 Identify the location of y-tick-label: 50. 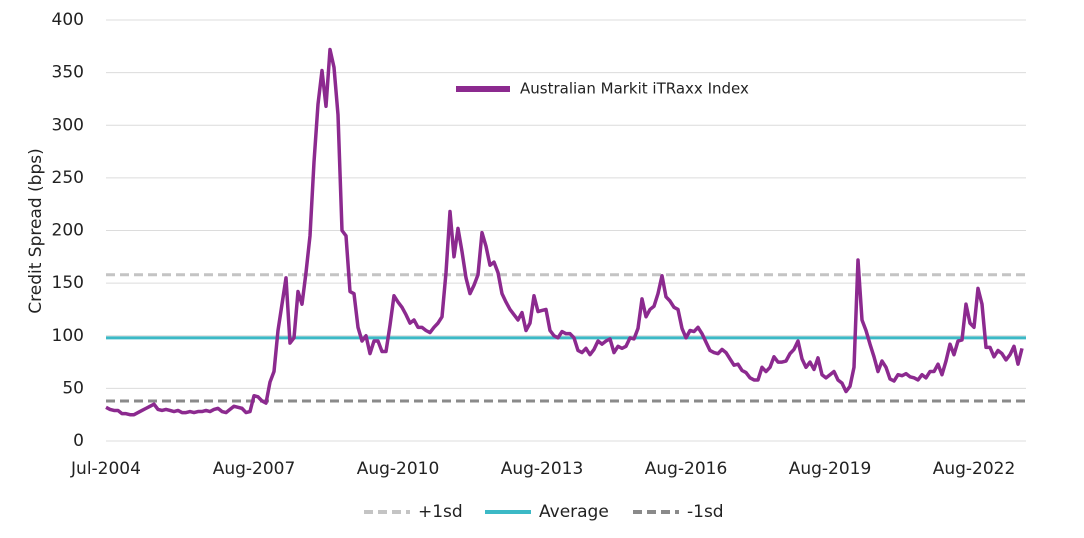
(73, 388).